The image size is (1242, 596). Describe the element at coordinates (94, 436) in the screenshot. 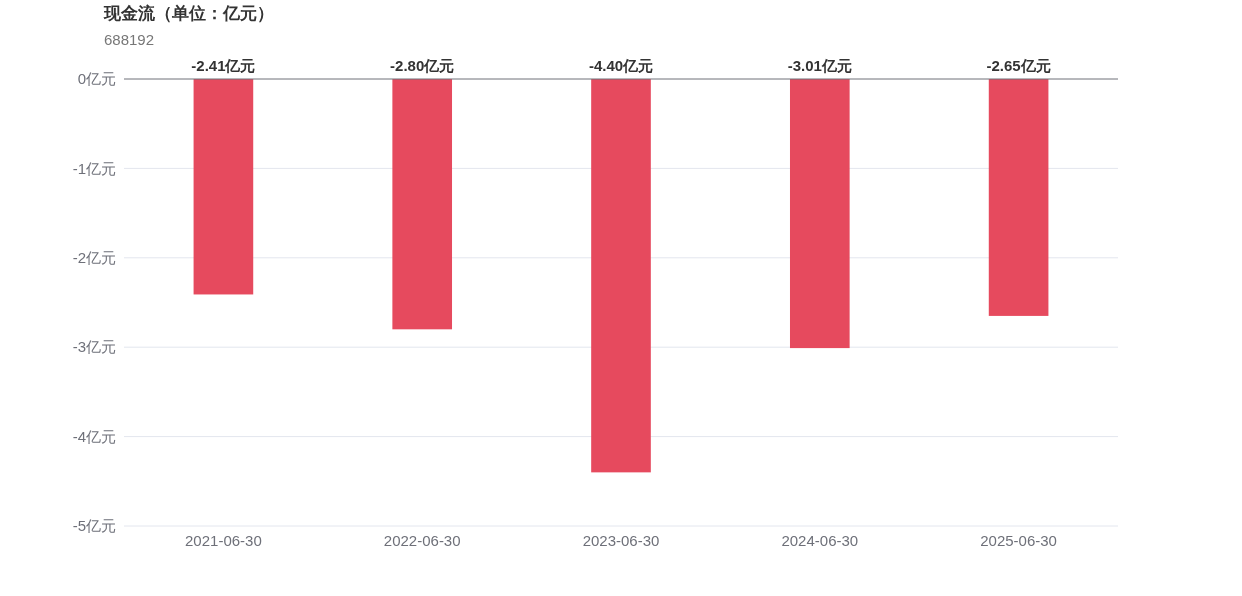

I see `y-tick-label: -4亿元` at that location.